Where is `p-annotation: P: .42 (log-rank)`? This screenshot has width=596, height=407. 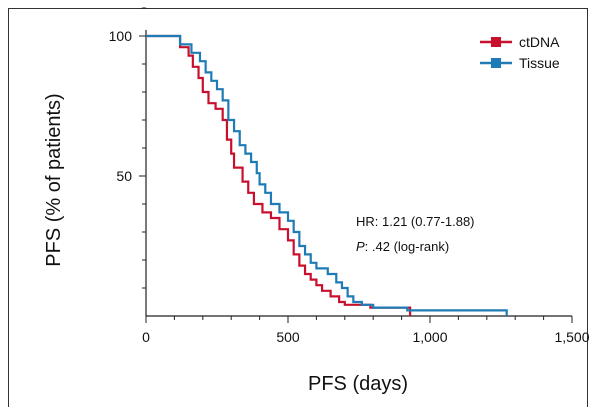
p-annotation: P: .42 (log-rank) is located at coordinates (402, 246).